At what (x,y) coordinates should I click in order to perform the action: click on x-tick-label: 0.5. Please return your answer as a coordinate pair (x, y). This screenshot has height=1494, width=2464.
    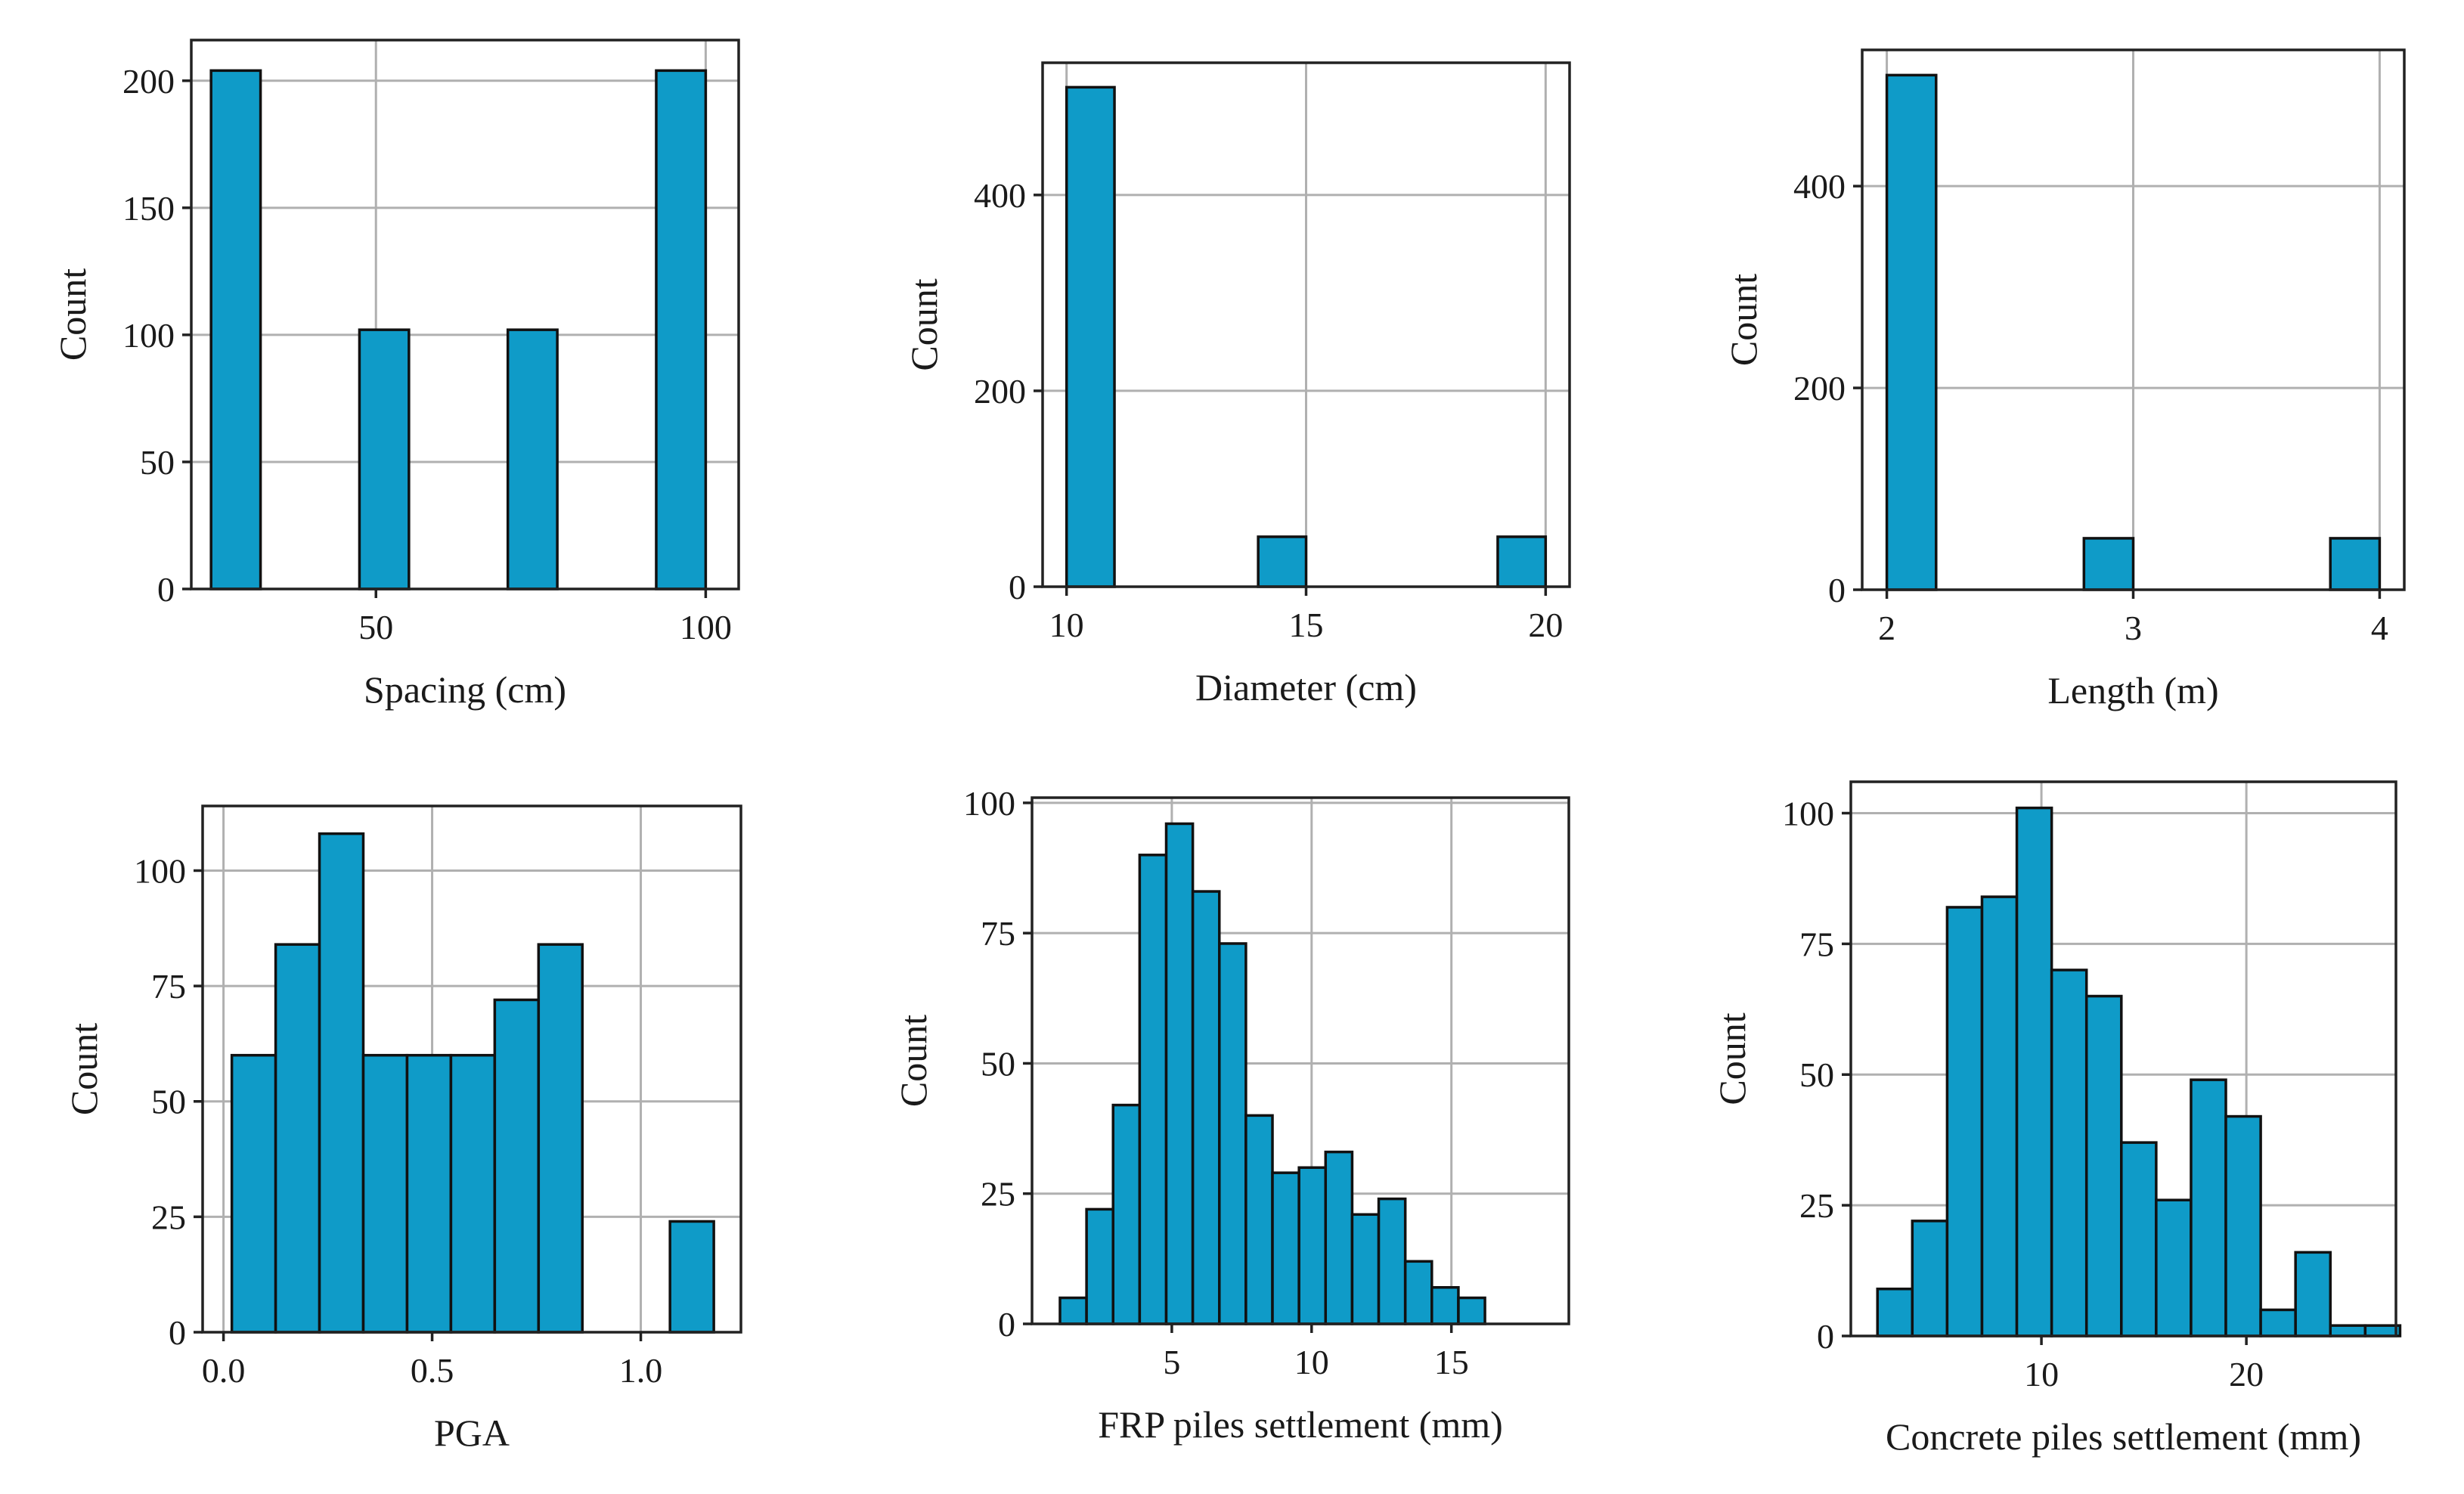
    Looking at the image, I should click on (432, 1370).